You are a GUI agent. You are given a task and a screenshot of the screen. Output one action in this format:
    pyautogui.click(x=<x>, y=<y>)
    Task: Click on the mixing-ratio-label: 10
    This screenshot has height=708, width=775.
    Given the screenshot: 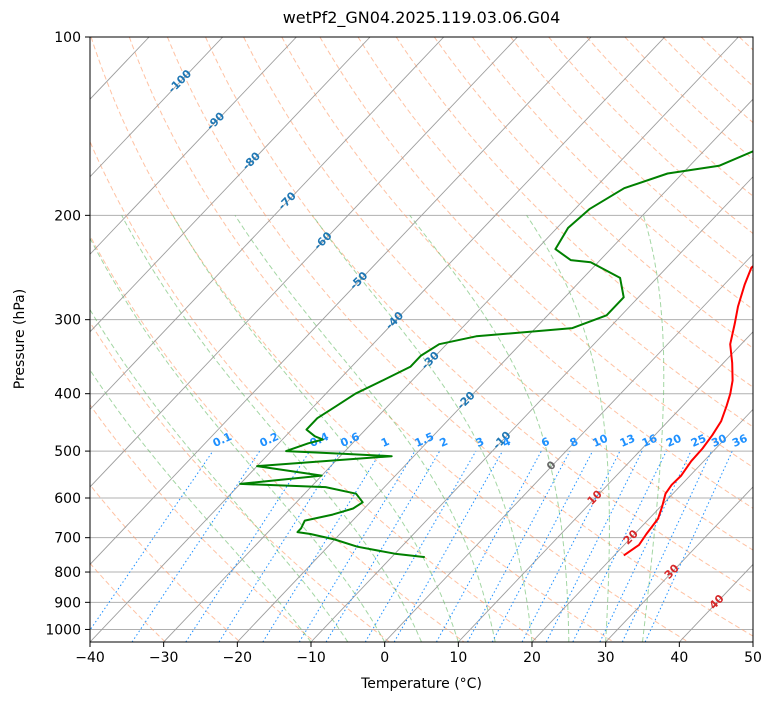 What is the action you would take?
    pyautogui.click(x=601, y=441)
    